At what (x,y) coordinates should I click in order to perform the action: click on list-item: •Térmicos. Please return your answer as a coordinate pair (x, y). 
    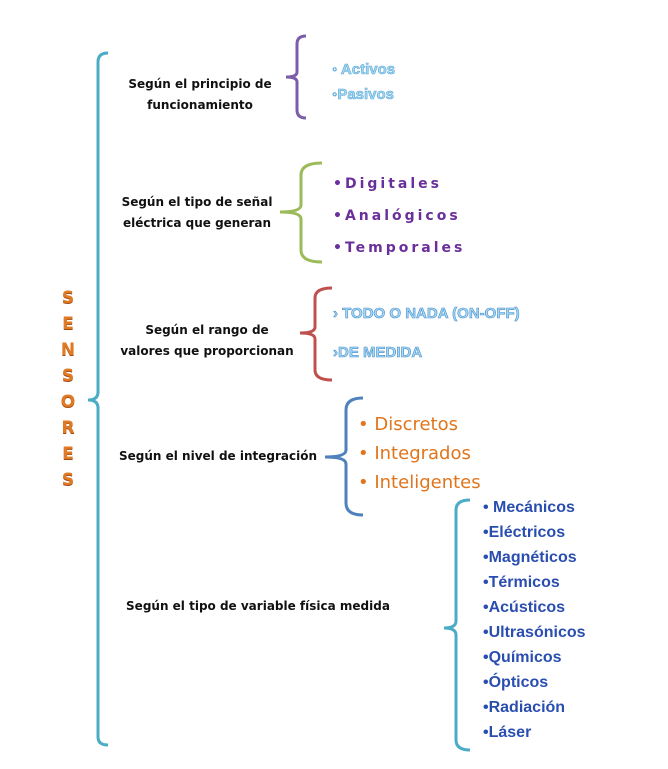
    Looking at the image, I should click on (521, 582).